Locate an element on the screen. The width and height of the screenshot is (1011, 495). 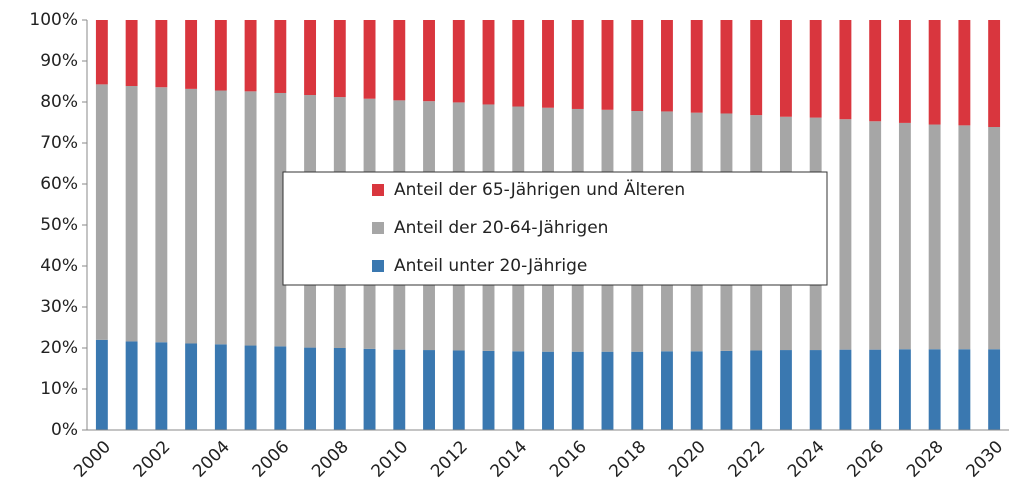
x-tick-label: 2016 is located at coordinates (568, 459).